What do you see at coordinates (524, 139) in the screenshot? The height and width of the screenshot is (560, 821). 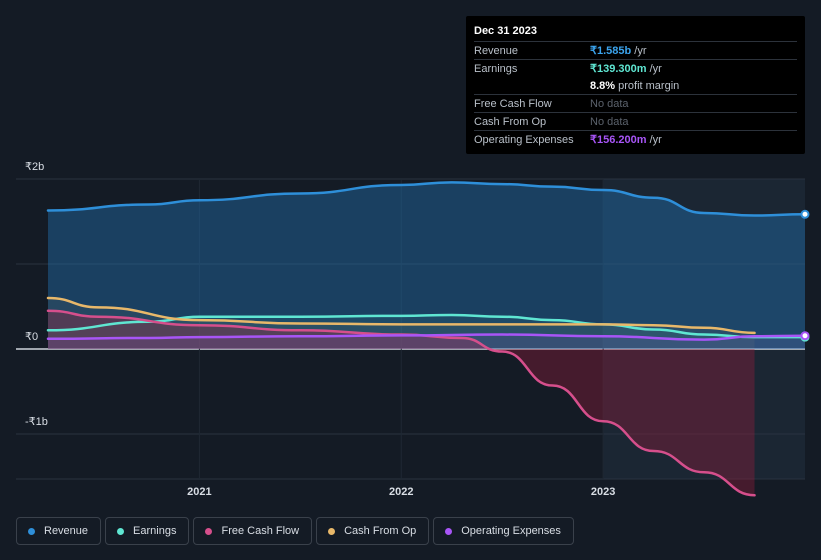 I see `tooltip-row-label: Operating Expenses` at bounding box center [524, 139].